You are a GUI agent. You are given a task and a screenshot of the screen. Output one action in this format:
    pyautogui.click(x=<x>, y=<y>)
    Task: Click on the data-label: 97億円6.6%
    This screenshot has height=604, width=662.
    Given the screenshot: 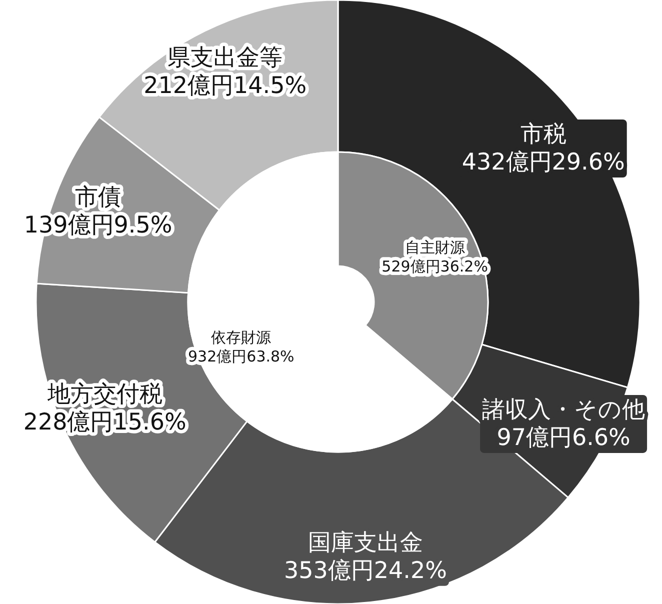 What is the action you would take?
    pyautogui.click(x=563, y=437)
    